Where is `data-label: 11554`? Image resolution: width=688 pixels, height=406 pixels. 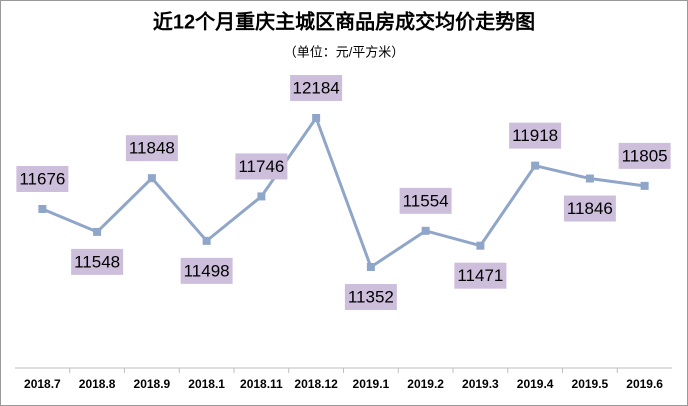
data-label: 11554 is located at coordinates (426, 200).